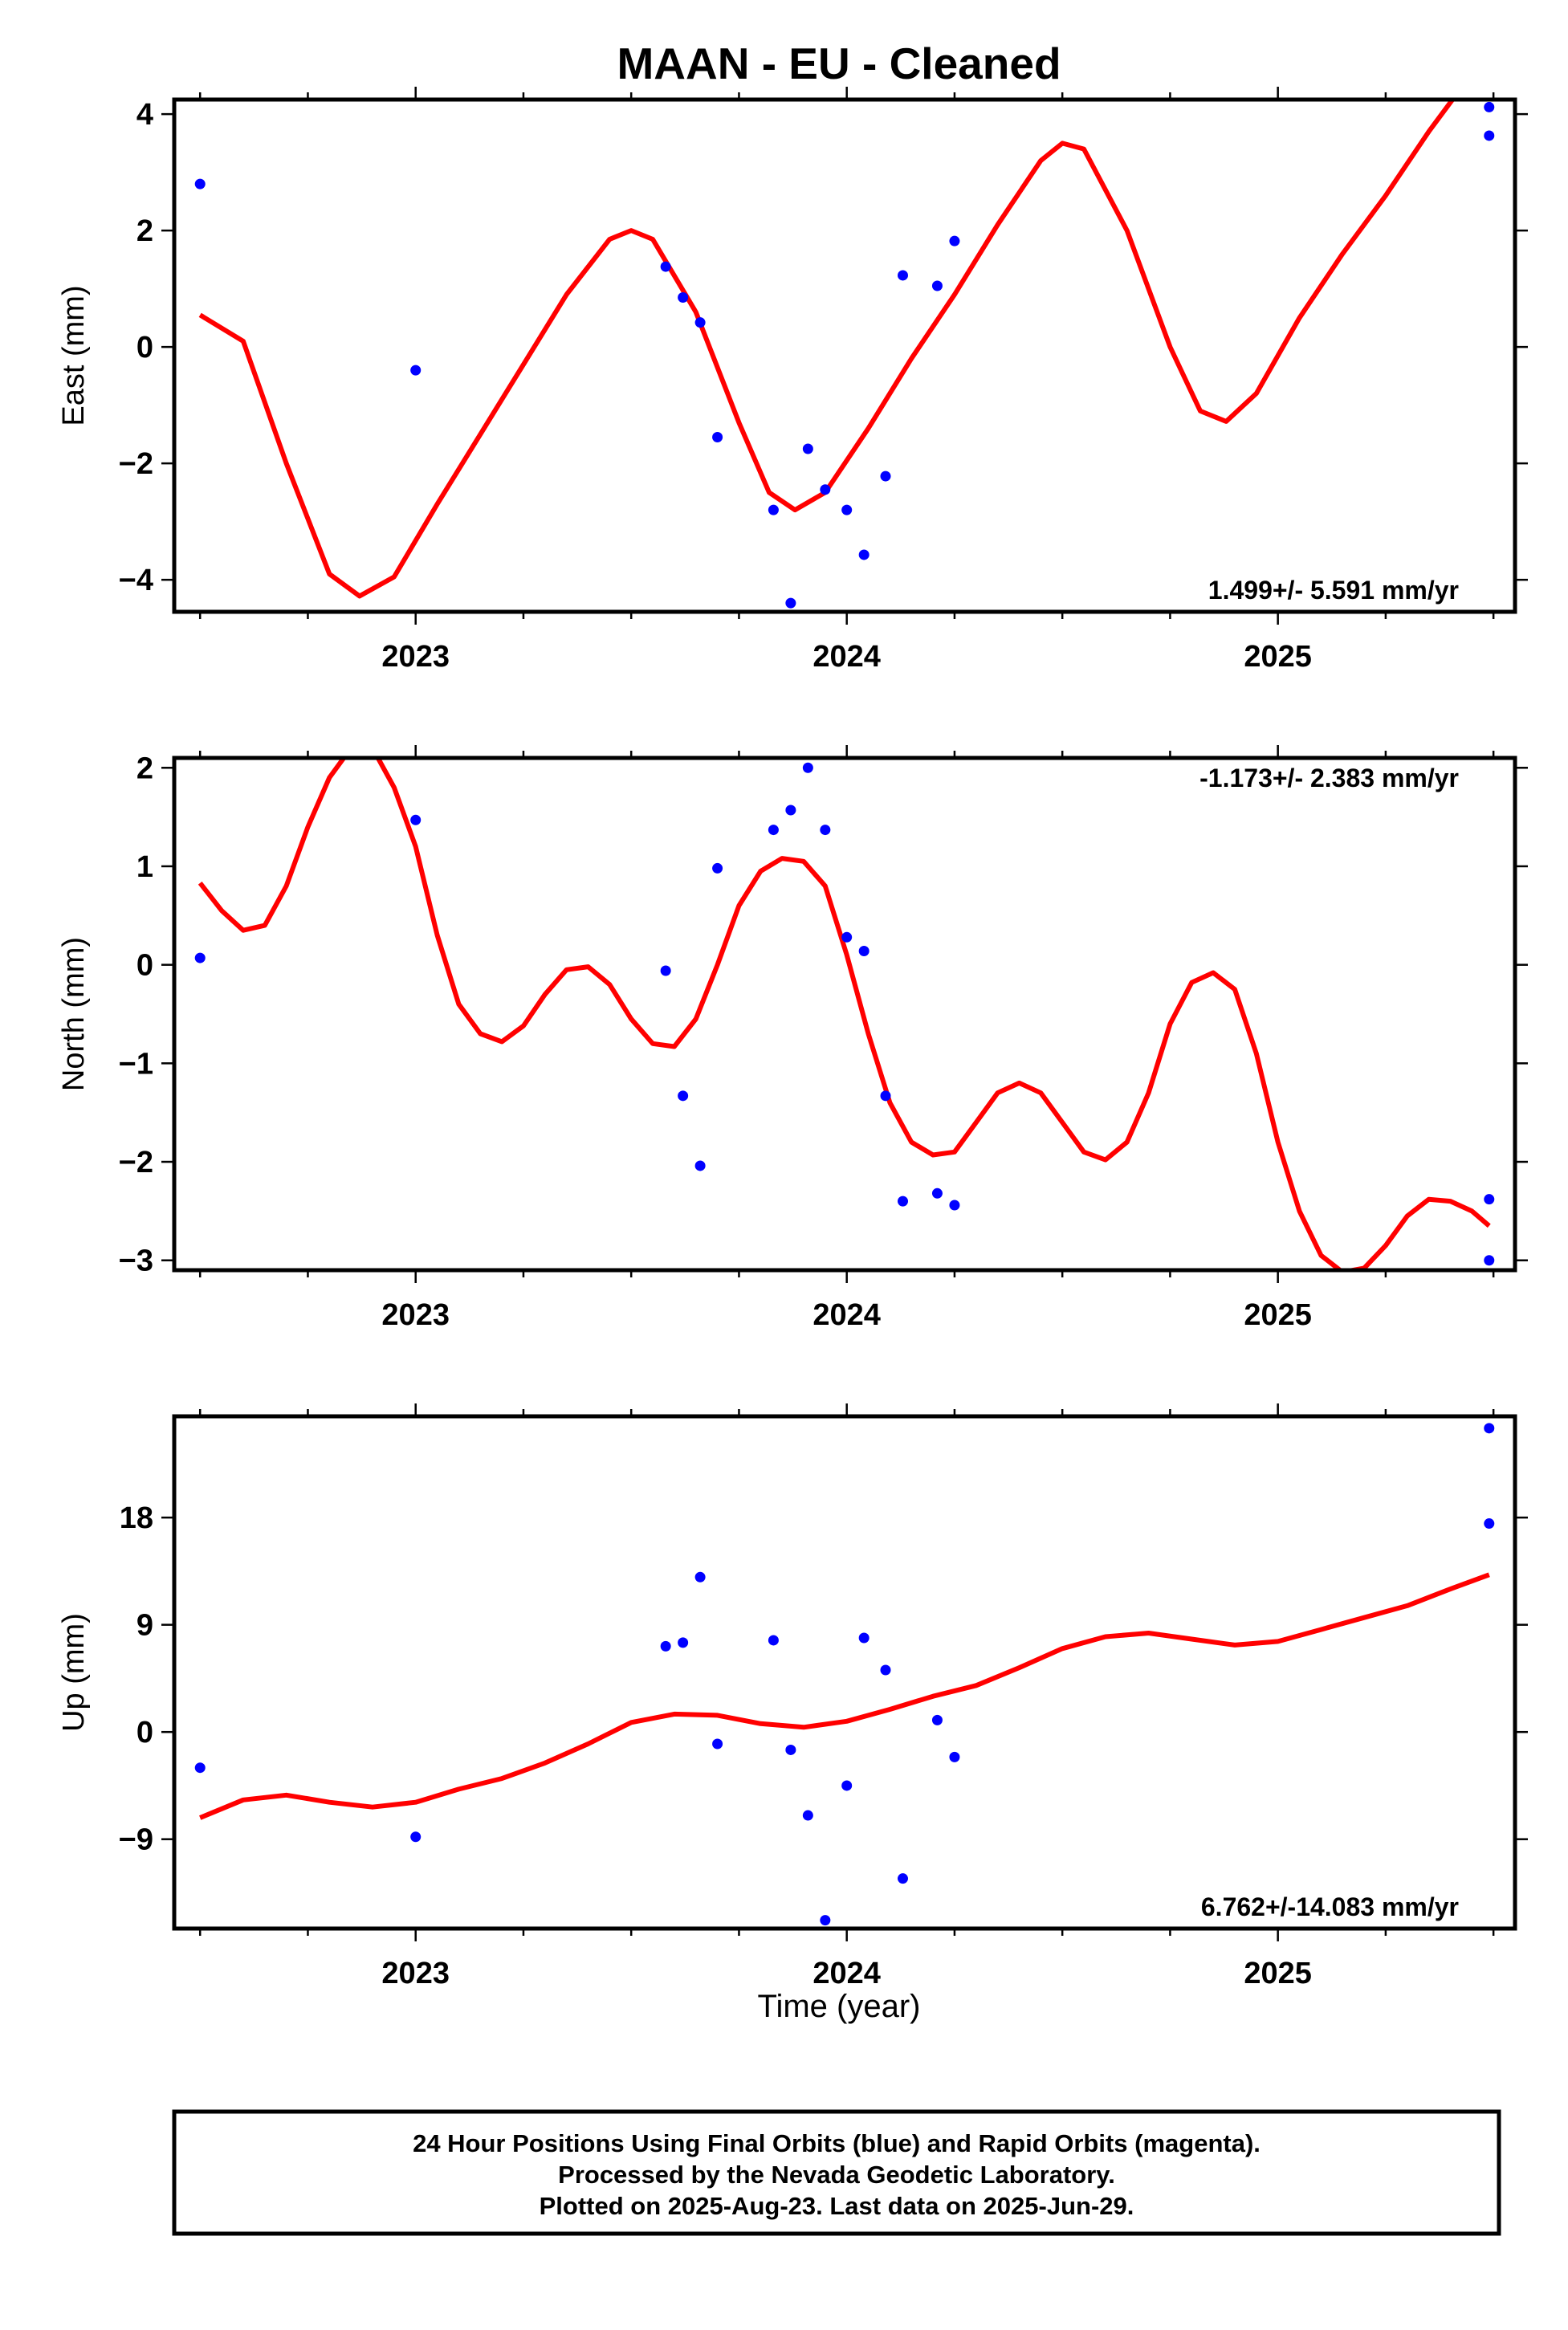  I want to click on east-rate-label: 1.499+/- 5.591 mm/yr, so click(1333, 590).